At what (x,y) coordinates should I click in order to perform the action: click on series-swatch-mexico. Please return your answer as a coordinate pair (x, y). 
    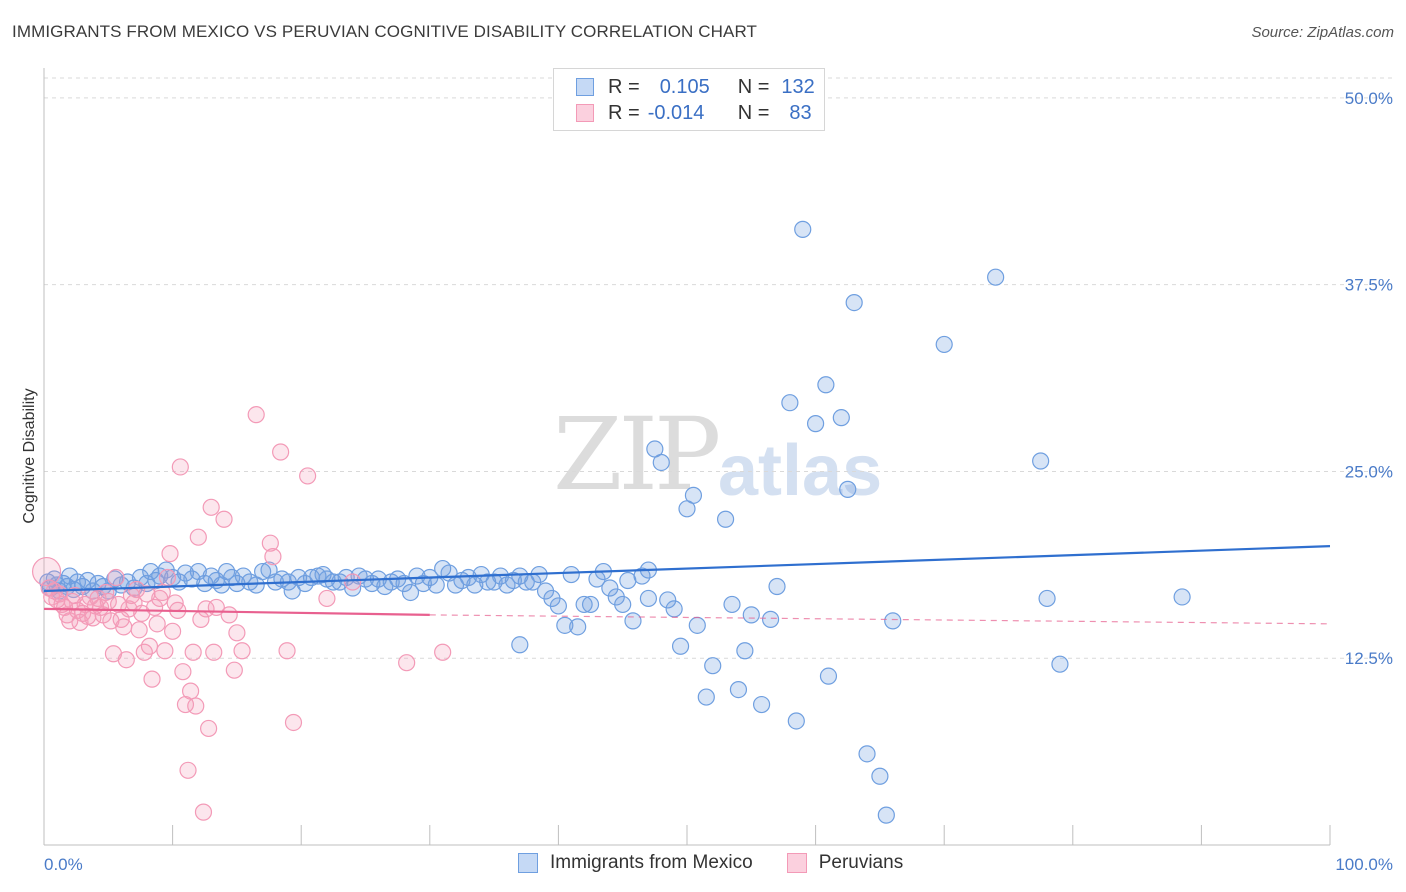
    Looking at the image, I should click on (528, 863).